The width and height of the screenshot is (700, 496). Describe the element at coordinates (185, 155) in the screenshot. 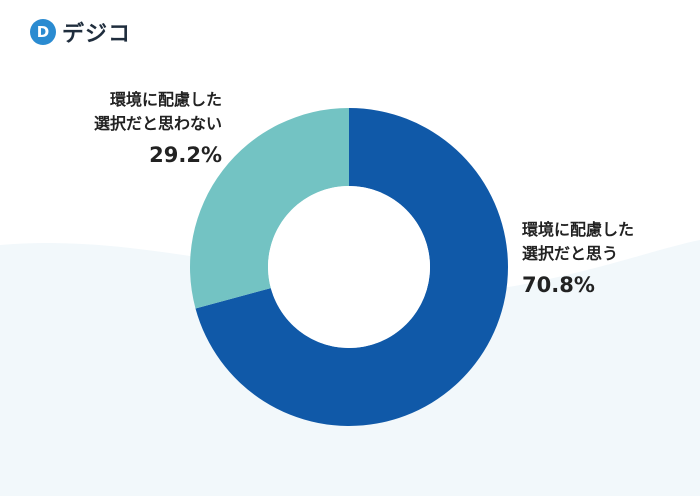

I see `slice-value-label: 29.2%` at that location.